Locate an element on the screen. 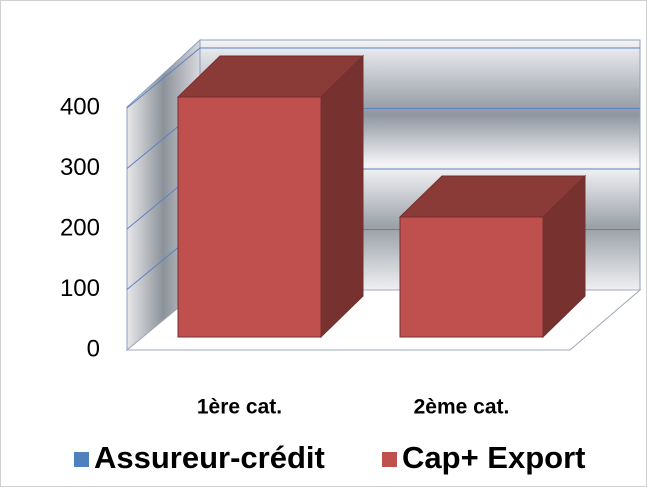  x-tick-label: 2ème cat. is located at coordinates (462, 407).